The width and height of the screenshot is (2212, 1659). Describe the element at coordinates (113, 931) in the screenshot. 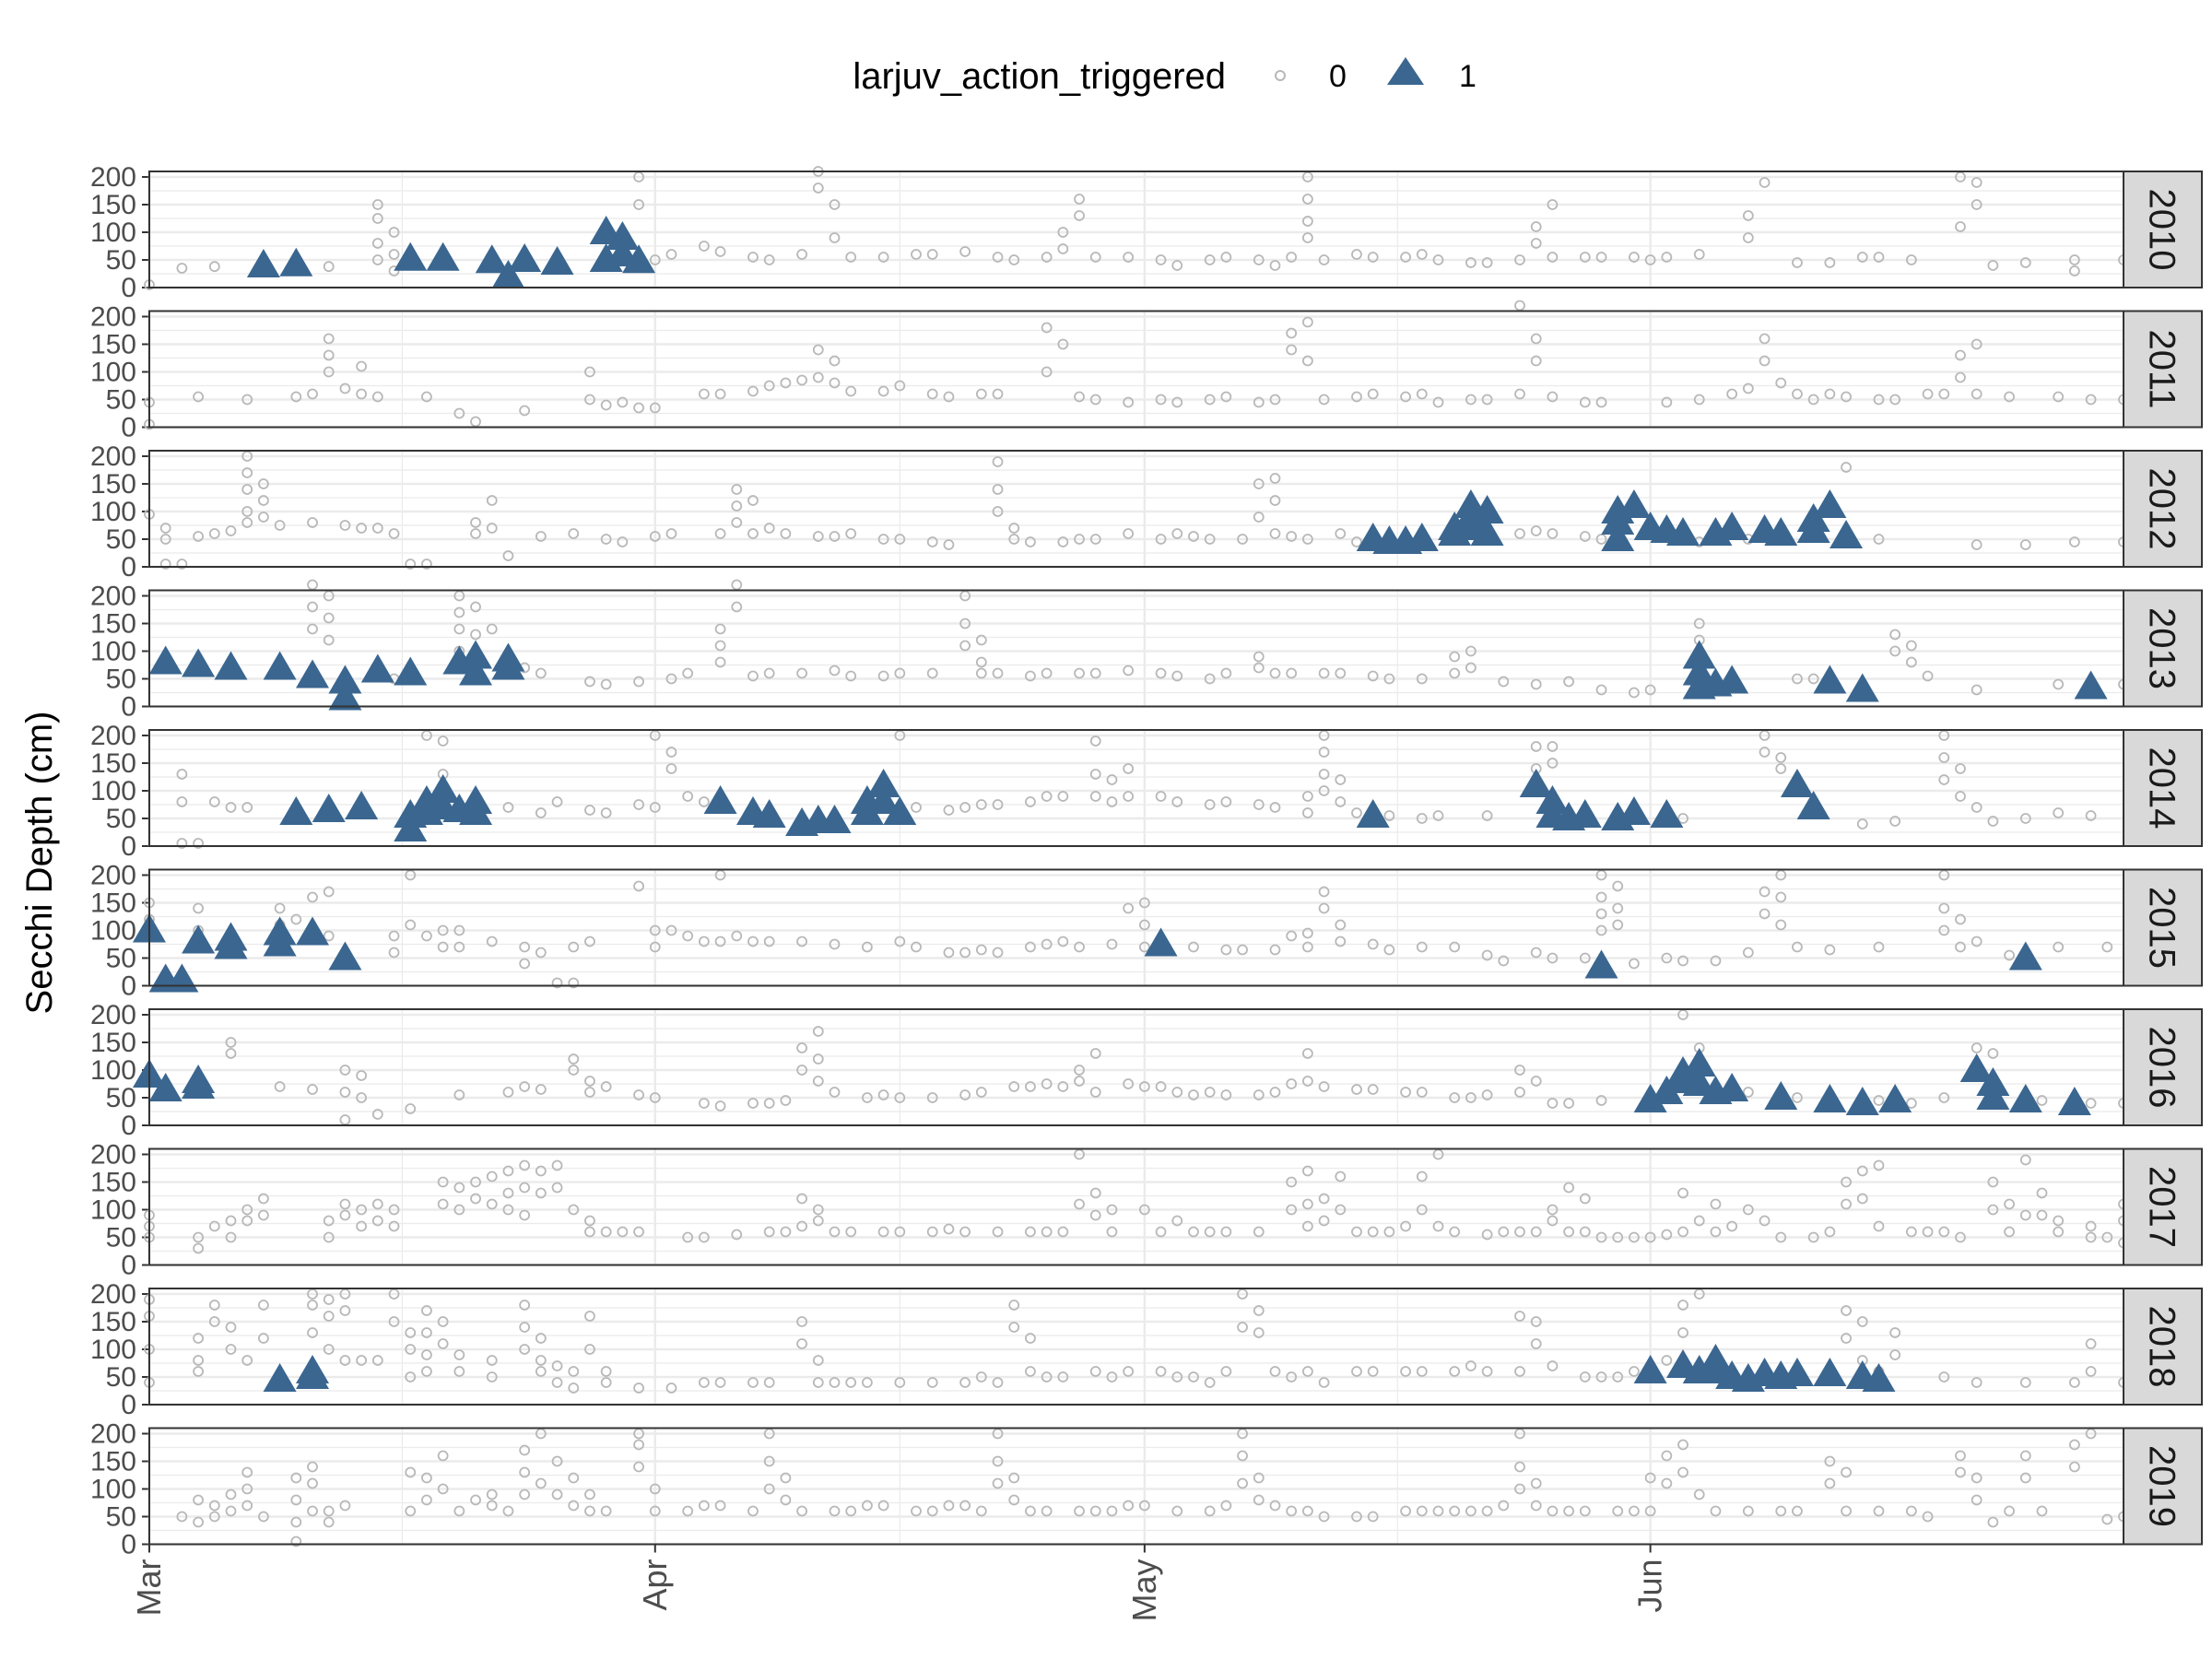

I see `y-tick-label: 100` at that location.